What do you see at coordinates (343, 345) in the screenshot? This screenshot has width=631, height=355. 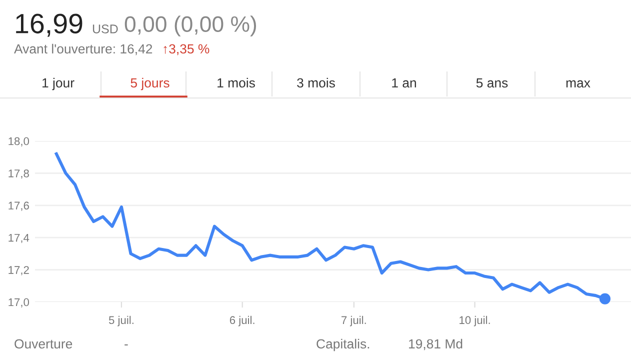 I see `text: Capitalis.` at bounding box center [343, 345].